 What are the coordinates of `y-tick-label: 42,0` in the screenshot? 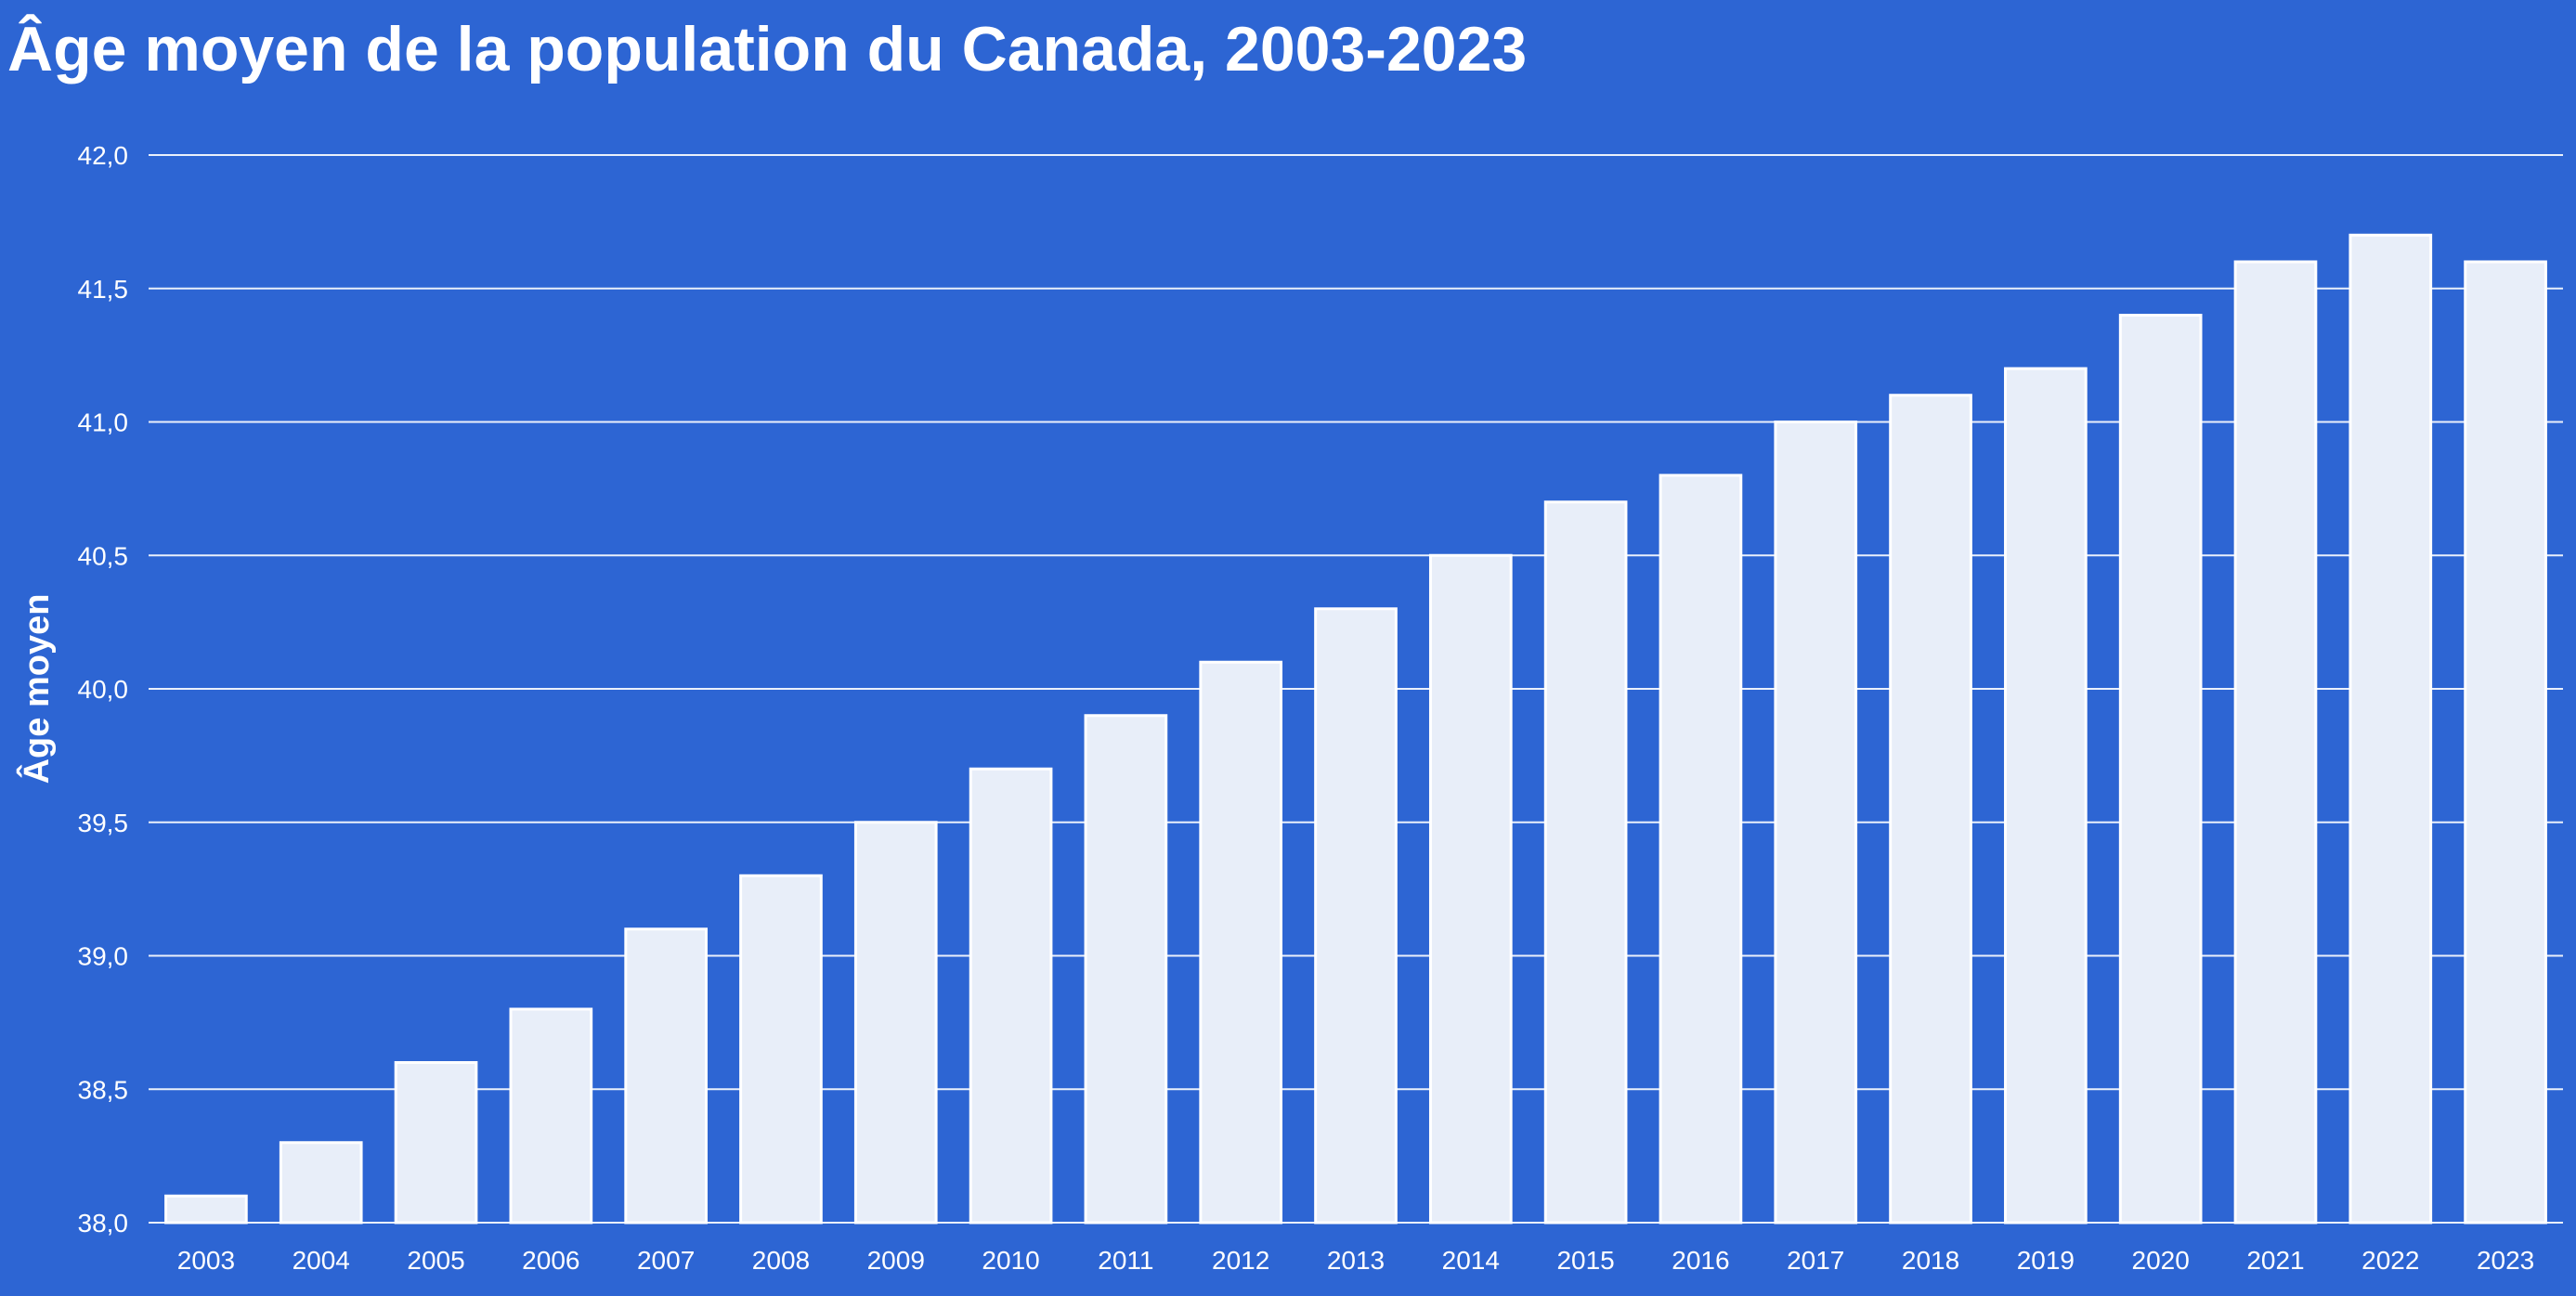 It's located at (103, 155).